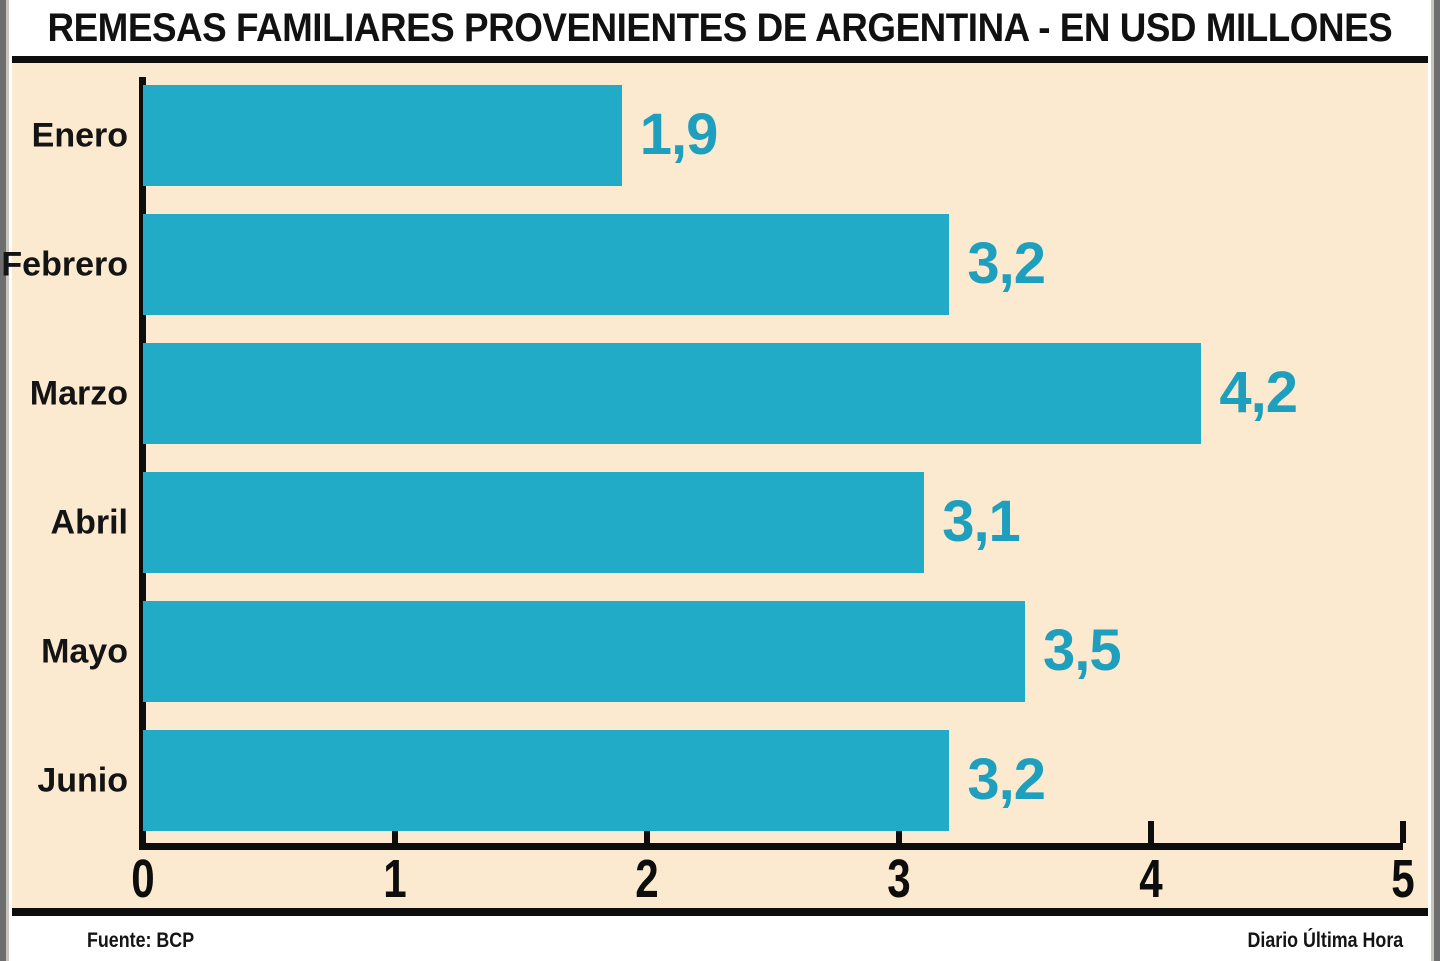 The width and height of the screenshot is (1440, 961). I want to click on x-axis-tick-label: 0, so click(143, 879).